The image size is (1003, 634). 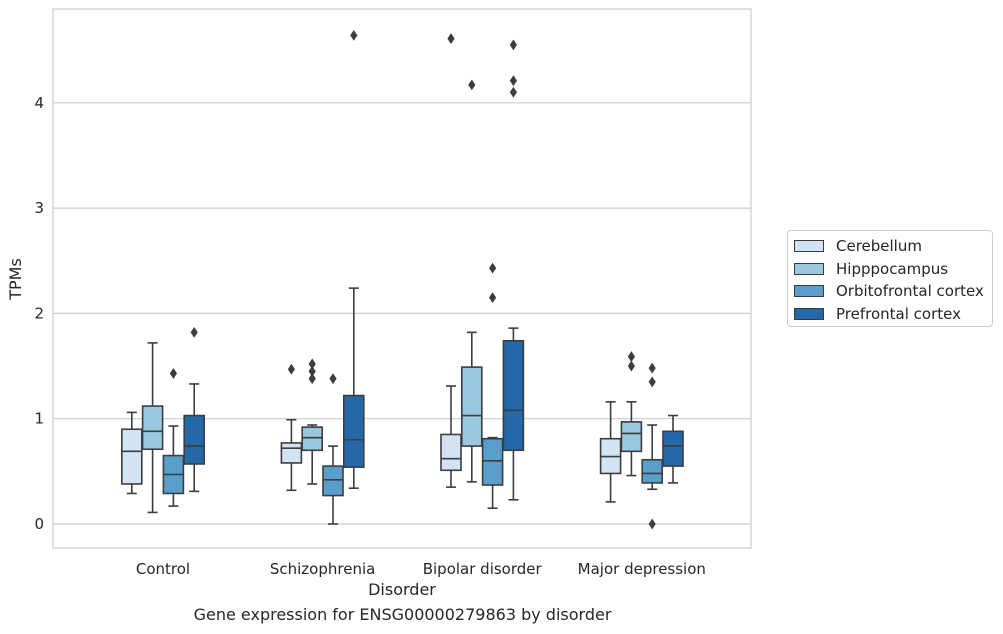 I want to click on legend-item-hippocampus: Hipppocampus, so click(x=890, y=269).